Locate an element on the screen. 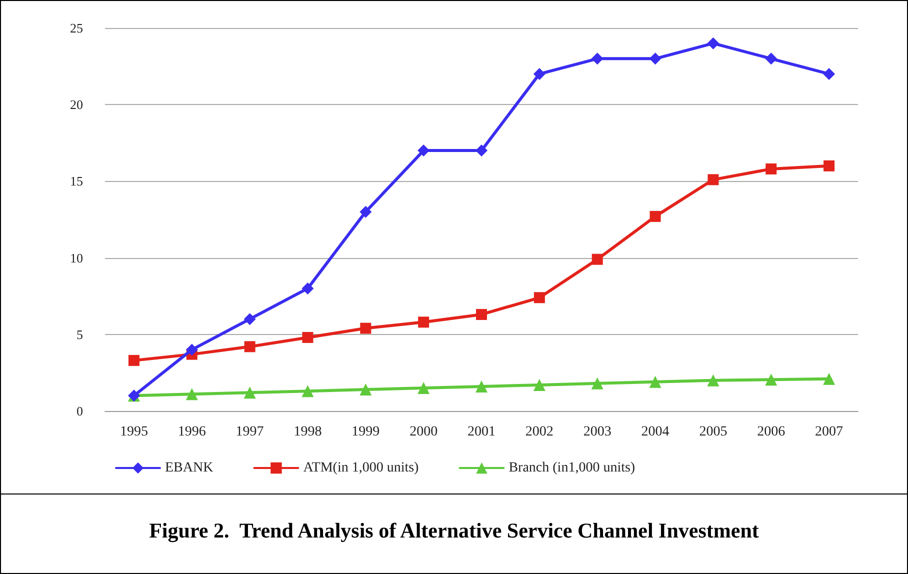 Image resolution: width=908 pixels, height=574 pixels. y-tick-label: 20 is located at coordinates (76, 104).